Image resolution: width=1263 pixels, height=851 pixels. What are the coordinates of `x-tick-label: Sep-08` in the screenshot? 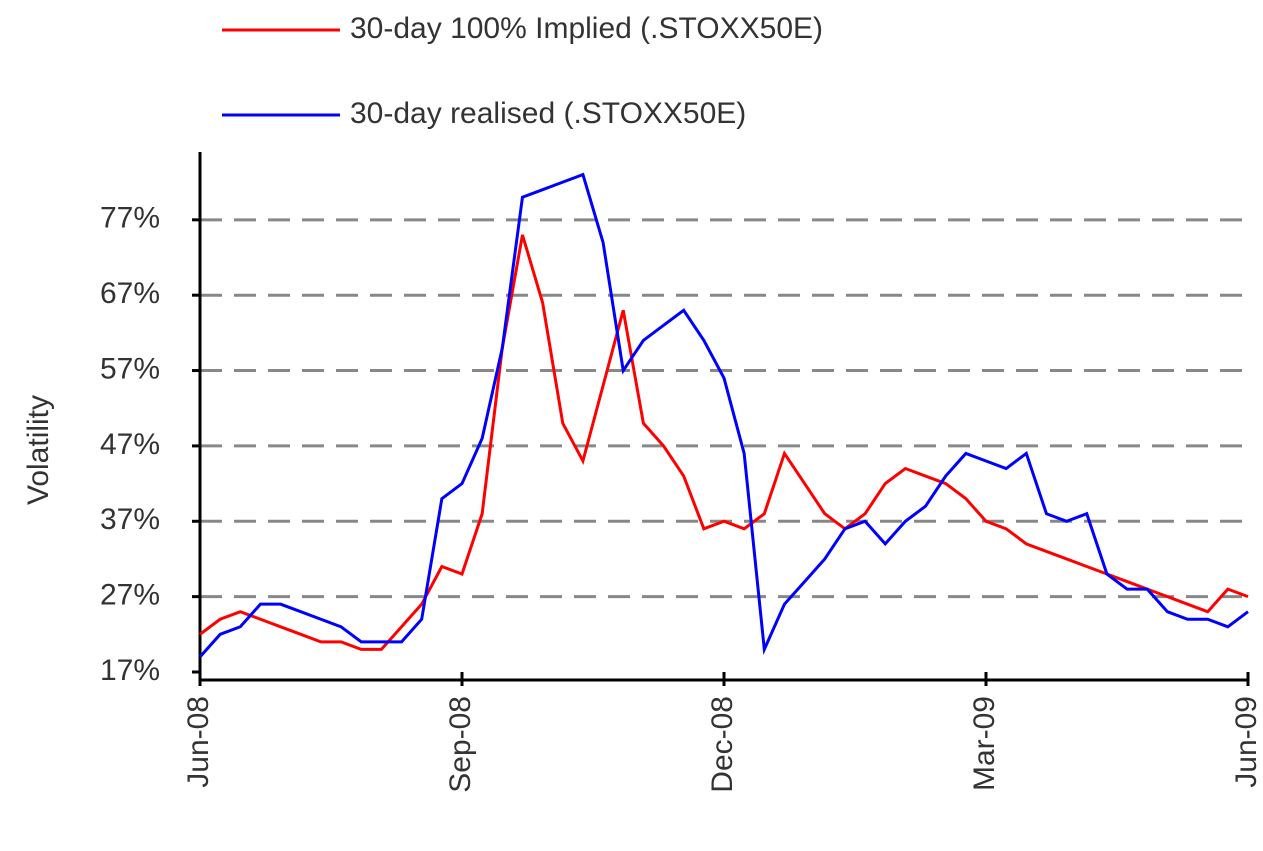 It's located at (460, 744).